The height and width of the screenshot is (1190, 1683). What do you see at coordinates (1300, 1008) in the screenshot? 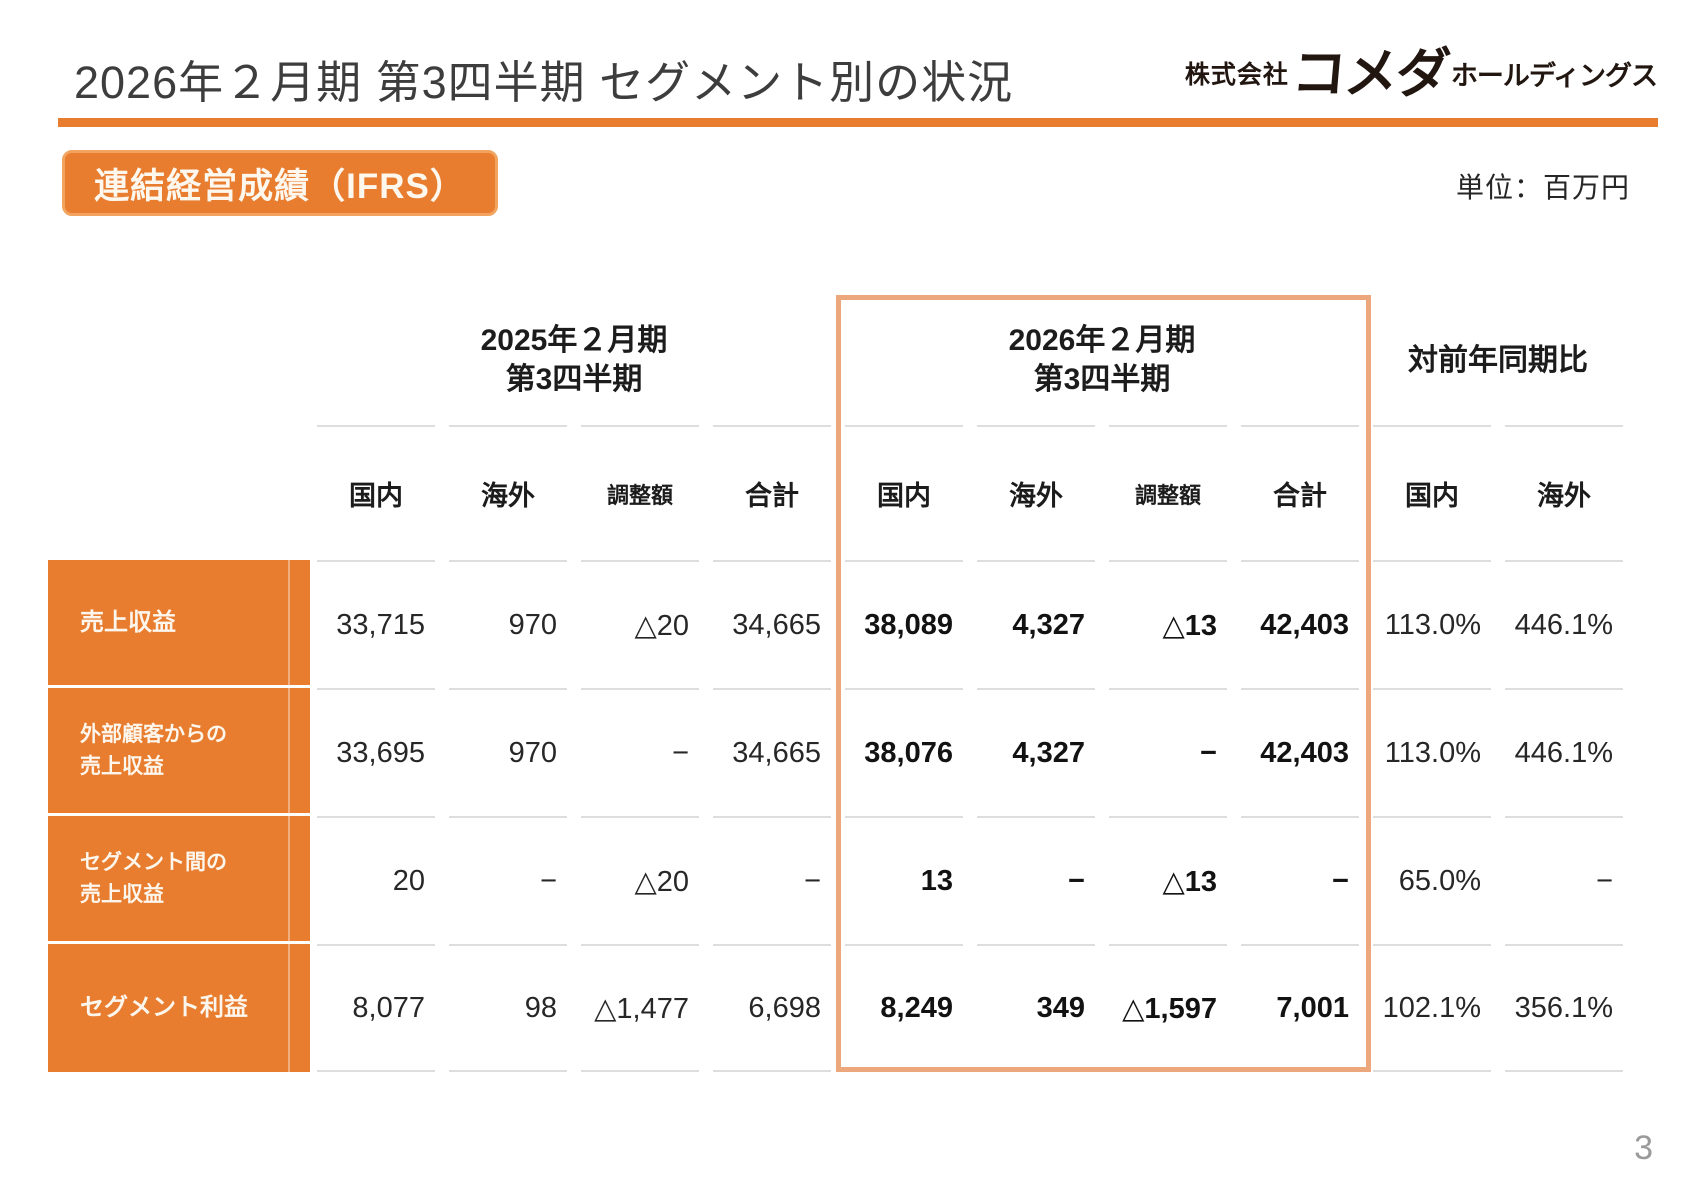
I see `table-cell: 7,001` at bounding box center [1300, 1008].